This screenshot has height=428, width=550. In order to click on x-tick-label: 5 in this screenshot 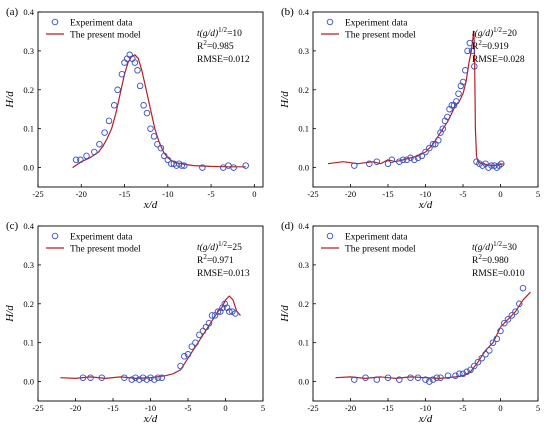, I will do `click(263, 408)`.